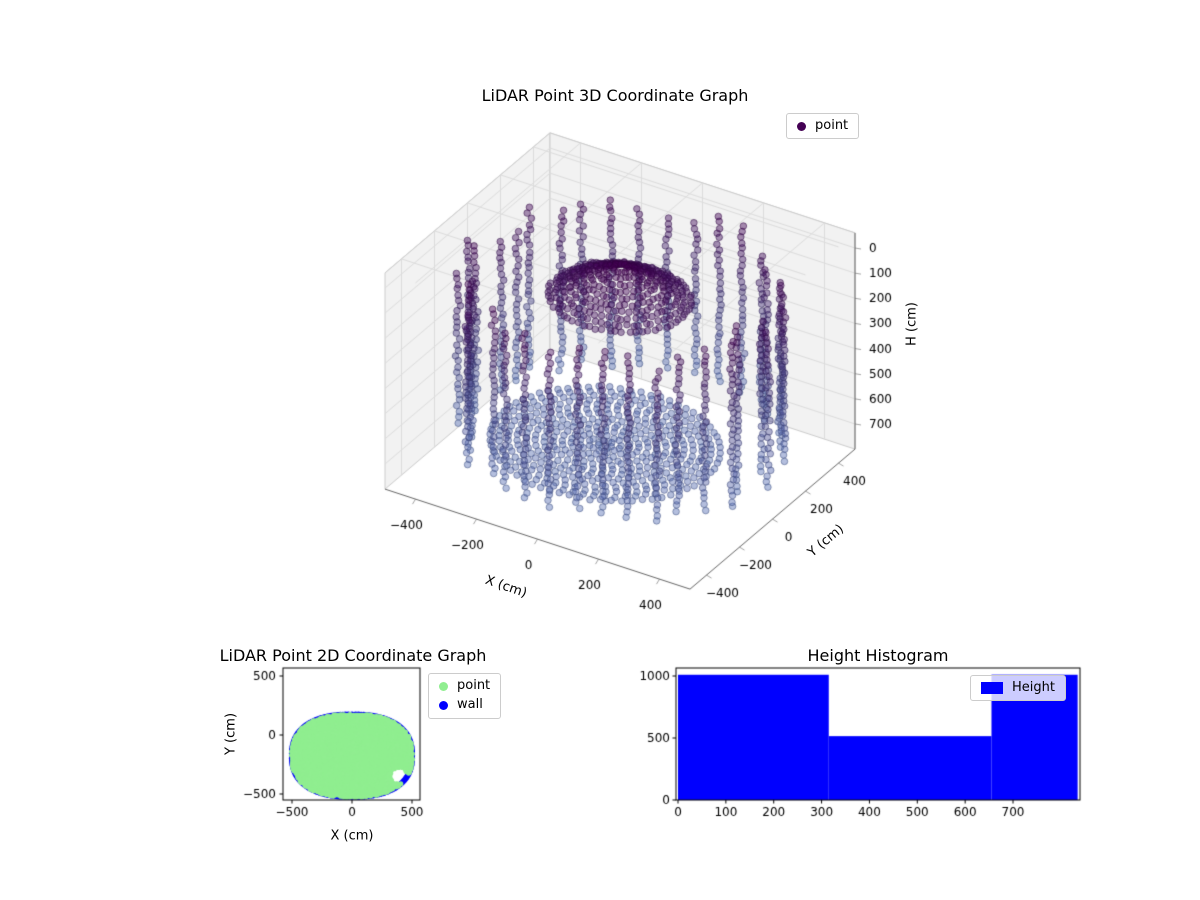  Describe the element at coordinates (912, 324) in the screenshot. I see `plot3d-zaxis-label: H (cm)` at that location.